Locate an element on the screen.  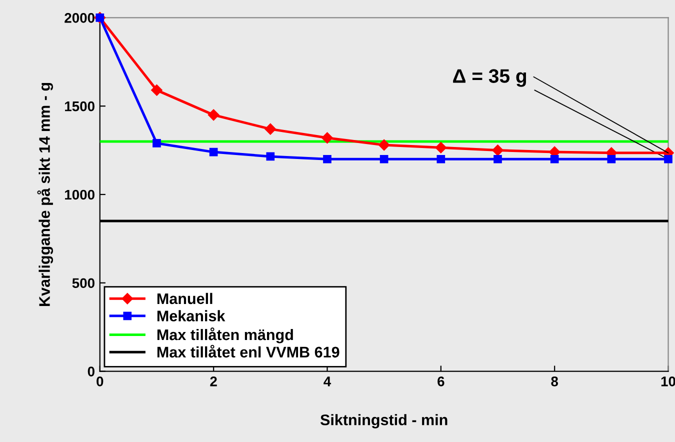
x-tick-label: 6 is located at coordinates (441, 381).